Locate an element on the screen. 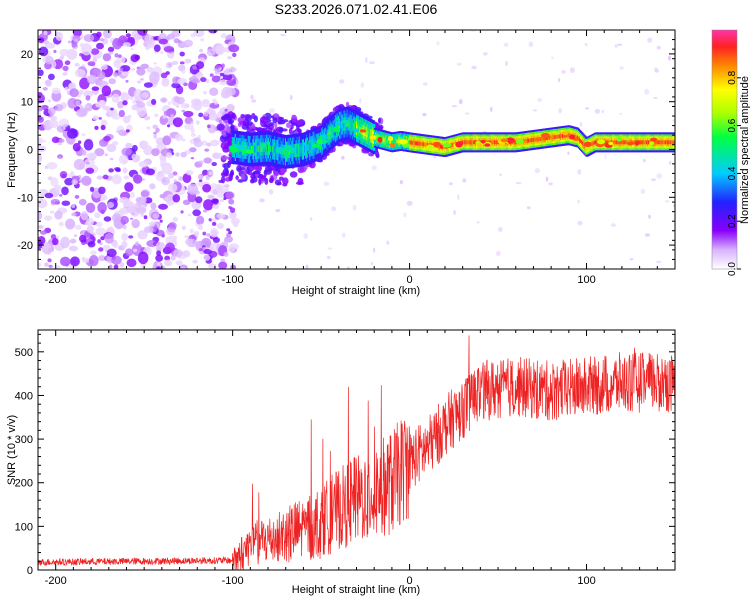  colorbar-tick-label: 0.0 is located at coordinates (732, 269).